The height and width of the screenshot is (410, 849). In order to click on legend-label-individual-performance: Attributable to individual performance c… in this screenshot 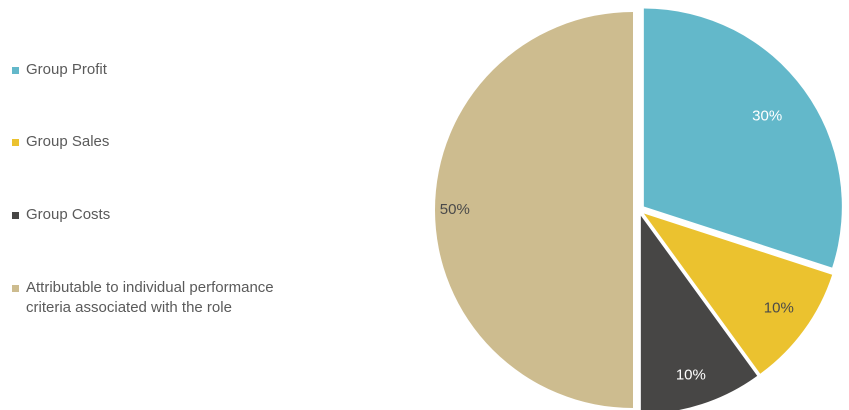, I will do `click(150, 297)`.